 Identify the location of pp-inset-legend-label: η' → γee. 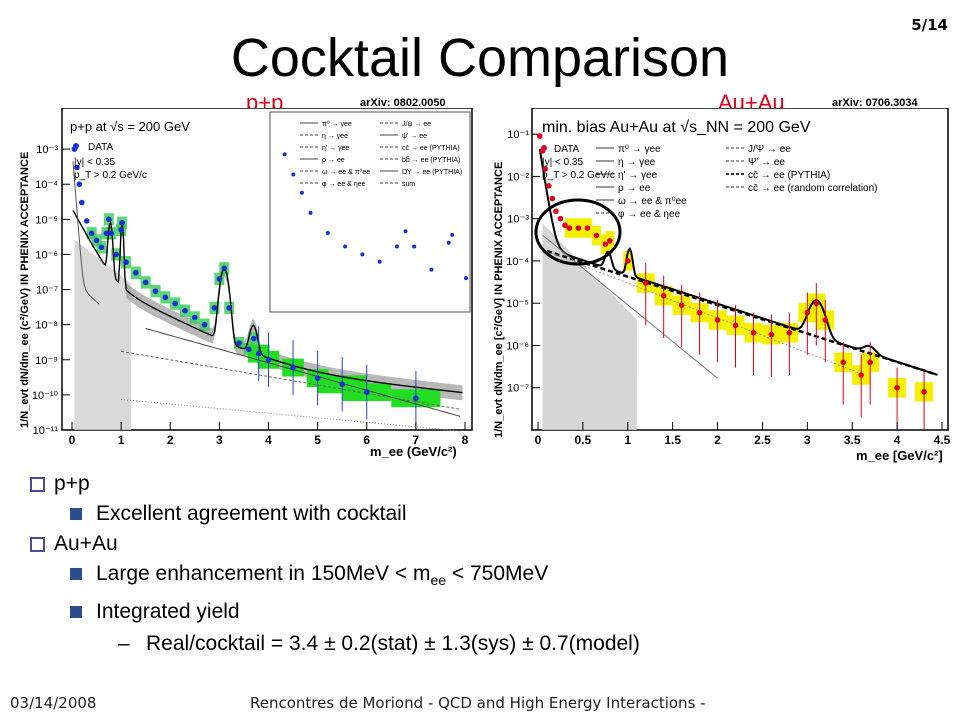
(336, 148).